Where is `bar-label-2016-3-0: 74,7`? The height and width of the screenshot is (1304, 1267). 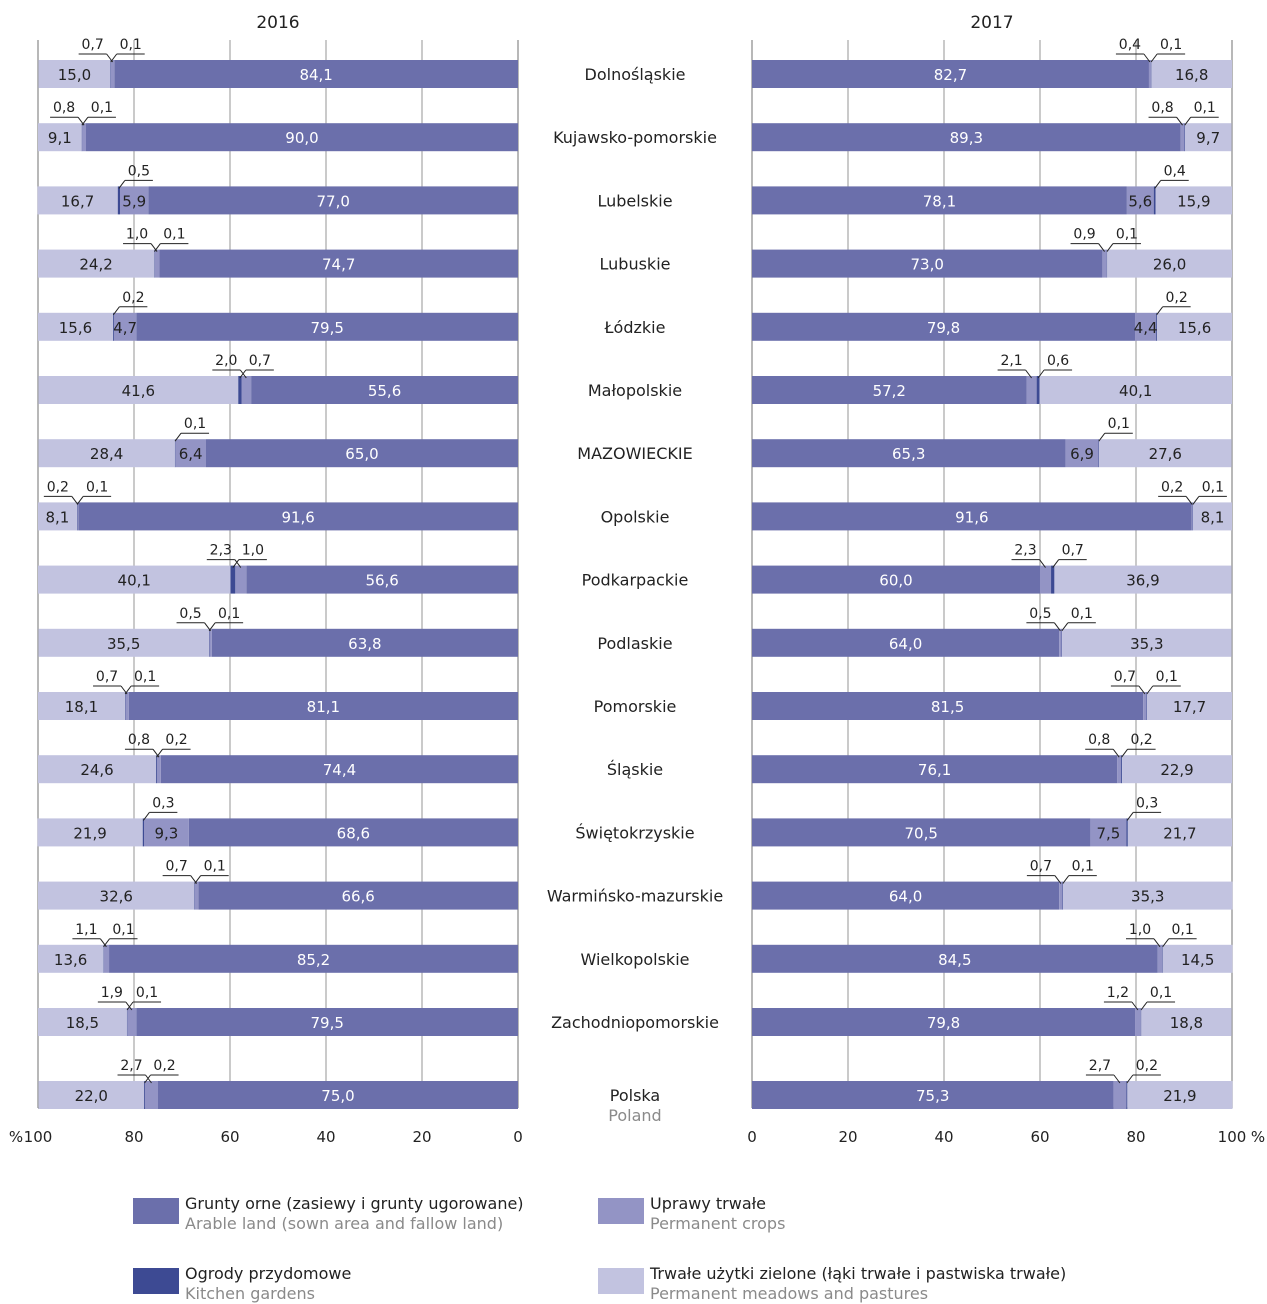
bar-label-2016-3-0: 74,7 is located at coordinates (338, 265).